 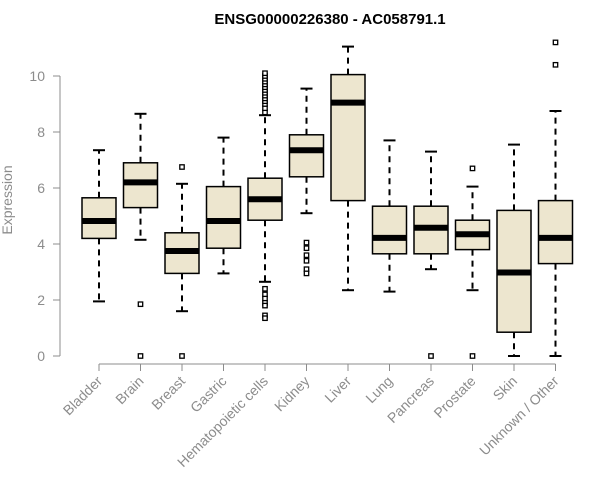 I want to click on y-tick-label: 2, so click(x=41, y=300).